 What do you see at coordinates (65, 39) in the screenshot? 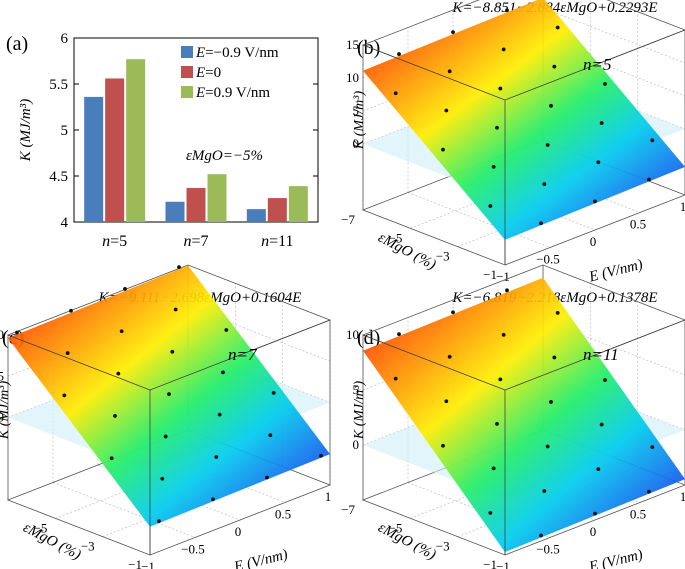
I see `y-tick-label: 6` at bounding box center [65, 39].